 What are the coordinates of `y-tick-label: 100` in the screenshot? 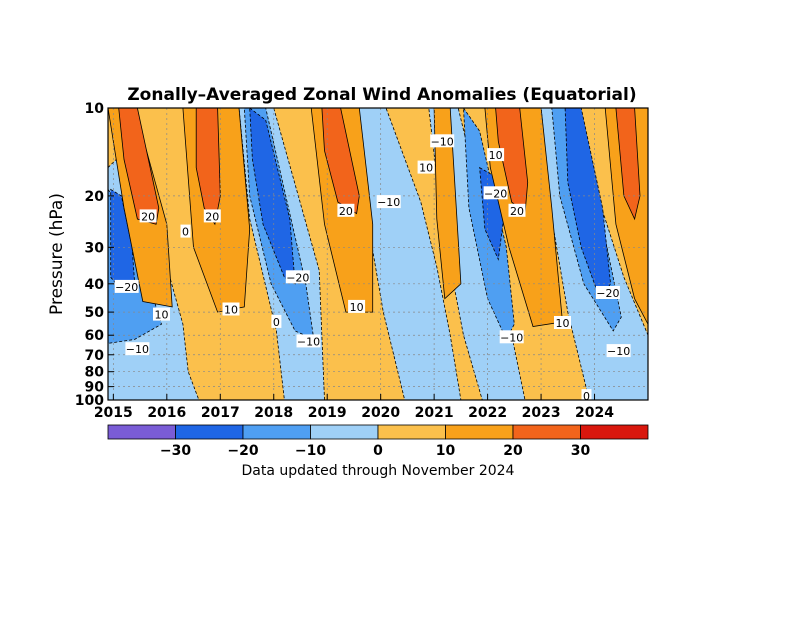 It's located at (89, 401).